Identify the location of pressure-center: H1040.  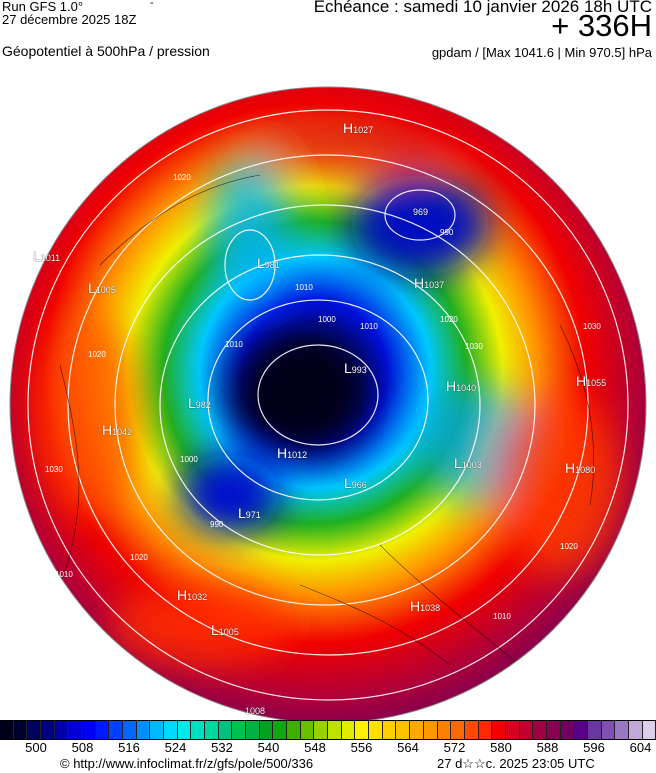
(461, 386).